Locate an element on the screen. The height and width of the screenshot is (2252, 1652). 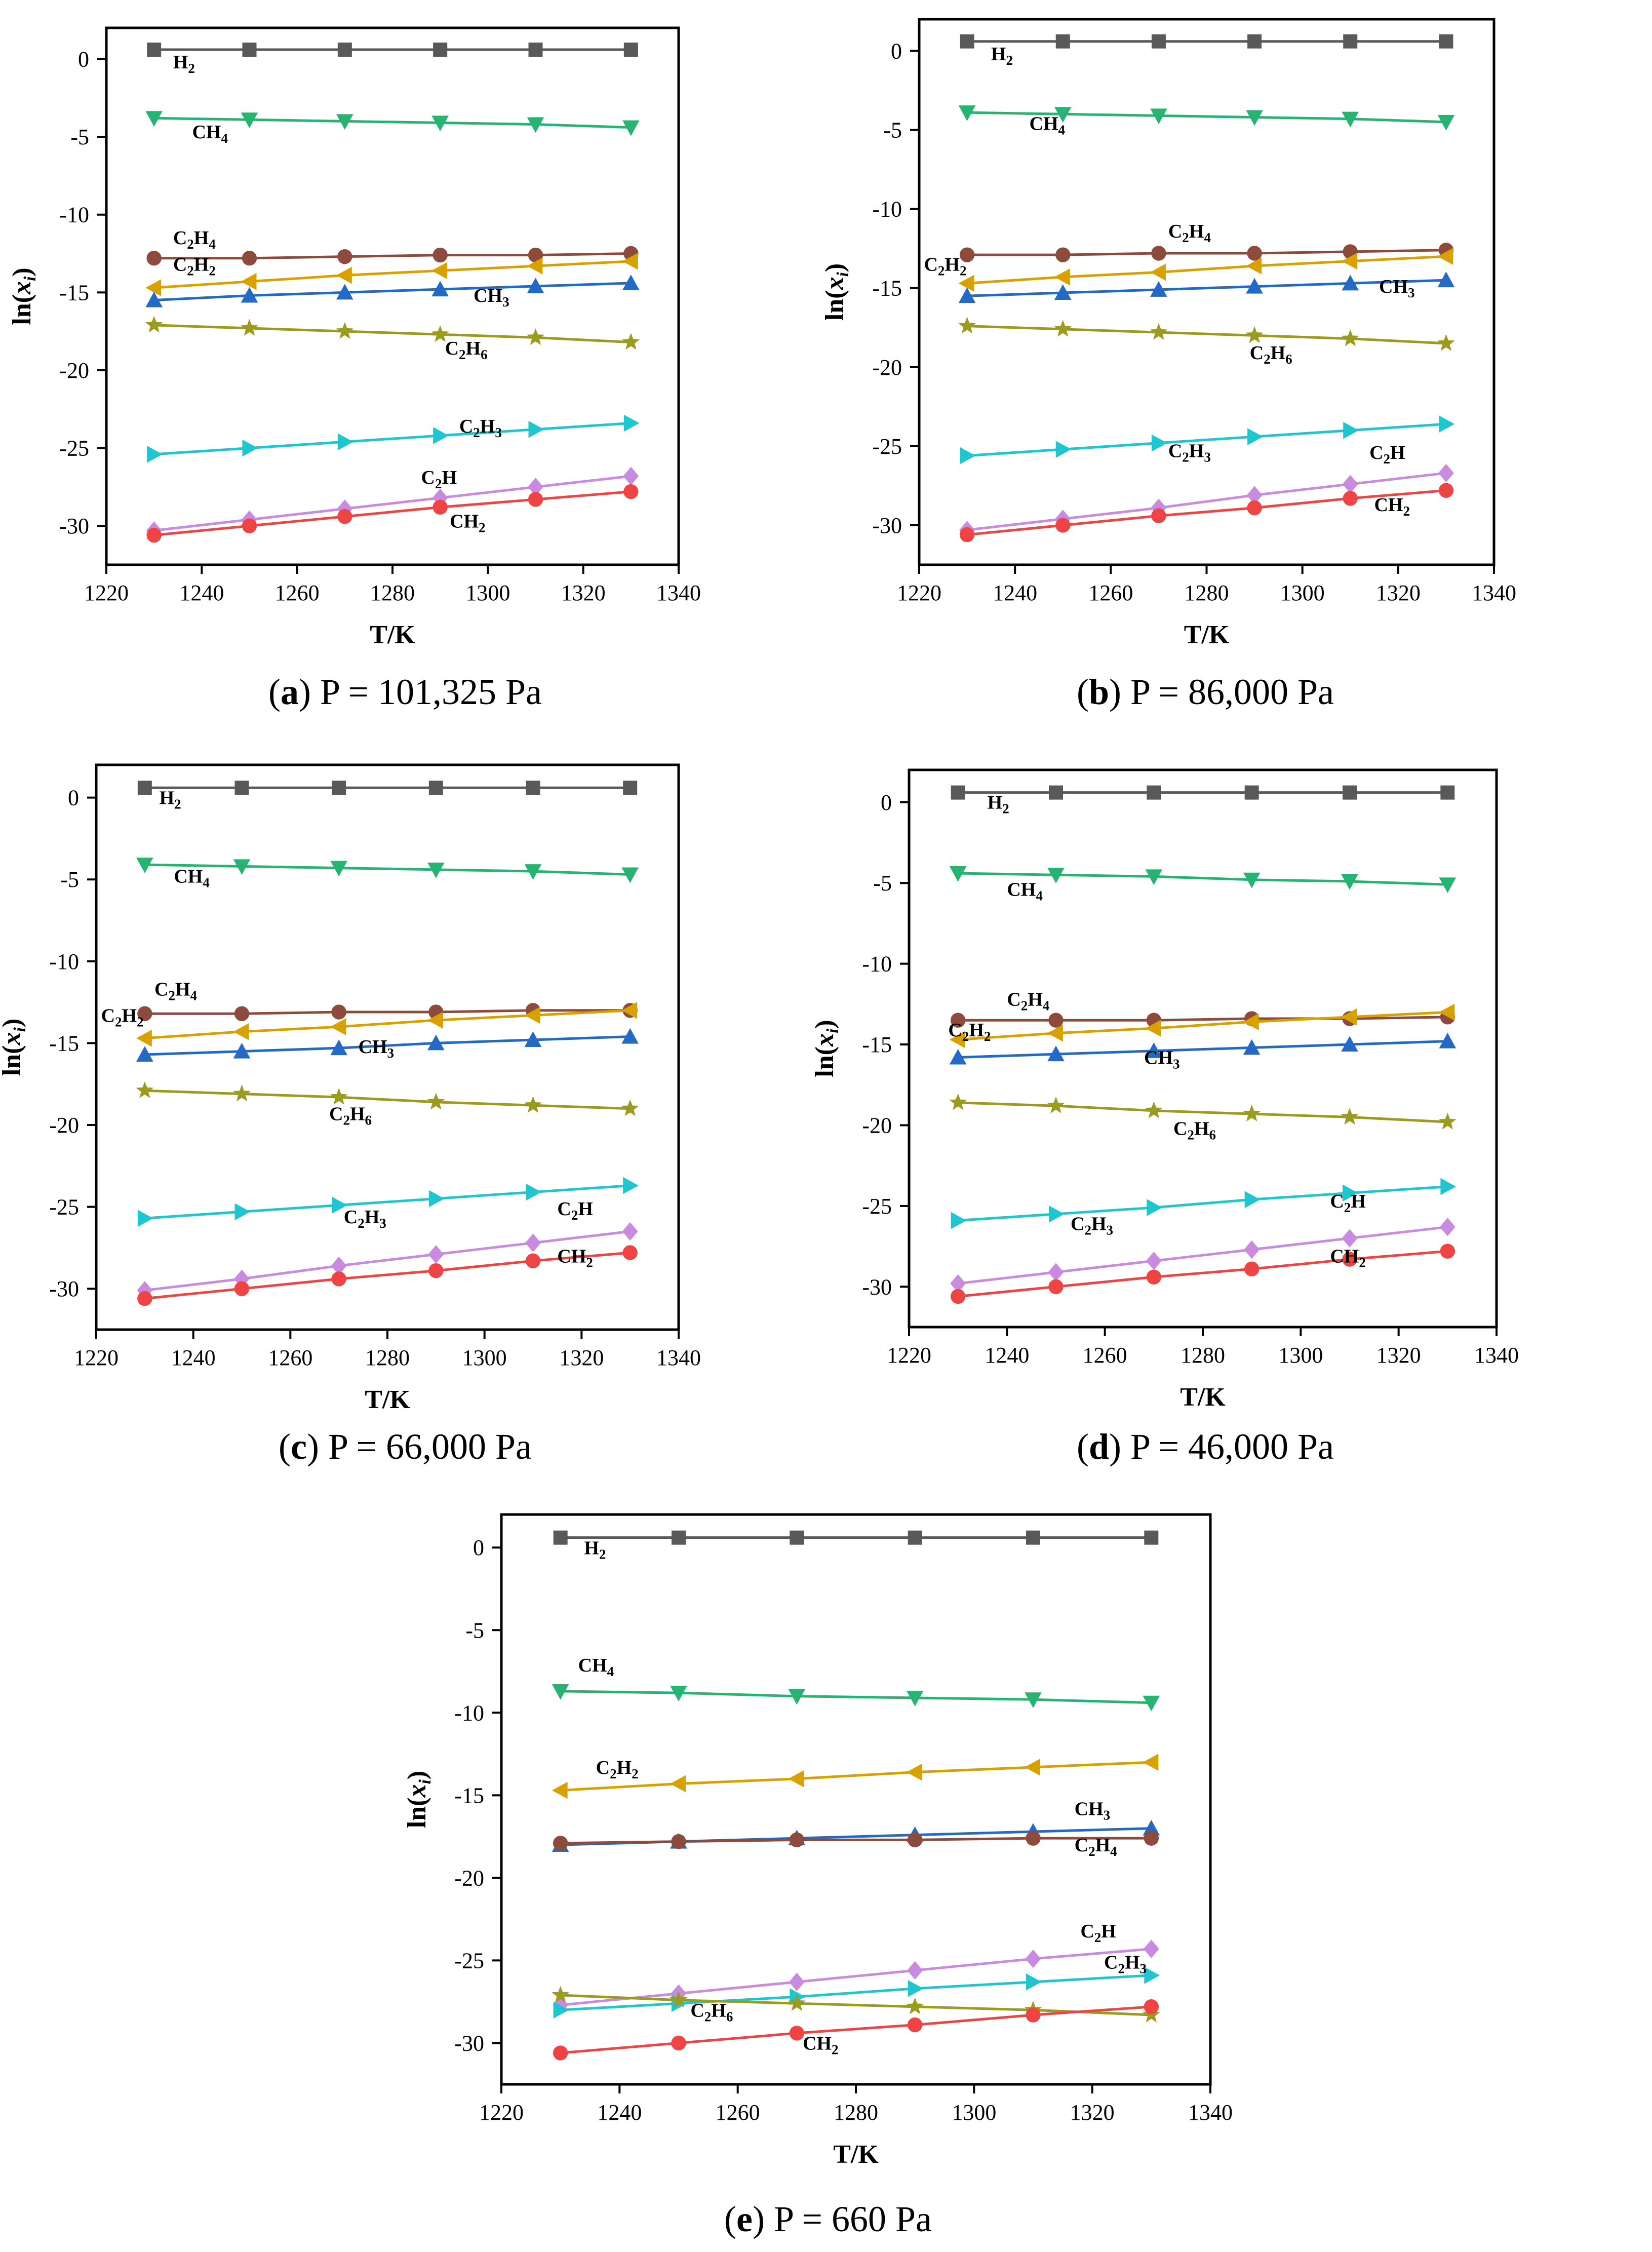
series-C2H2 is located at coordinates (1202, 1026).